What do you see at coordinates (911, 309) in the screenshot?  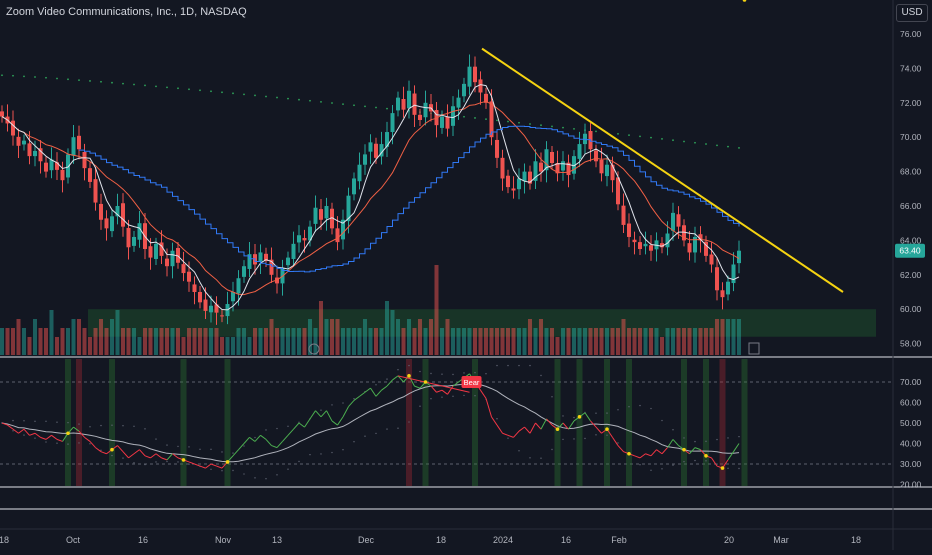 I see `price-tick-label: 60.00` at bounding box center [911, 309].